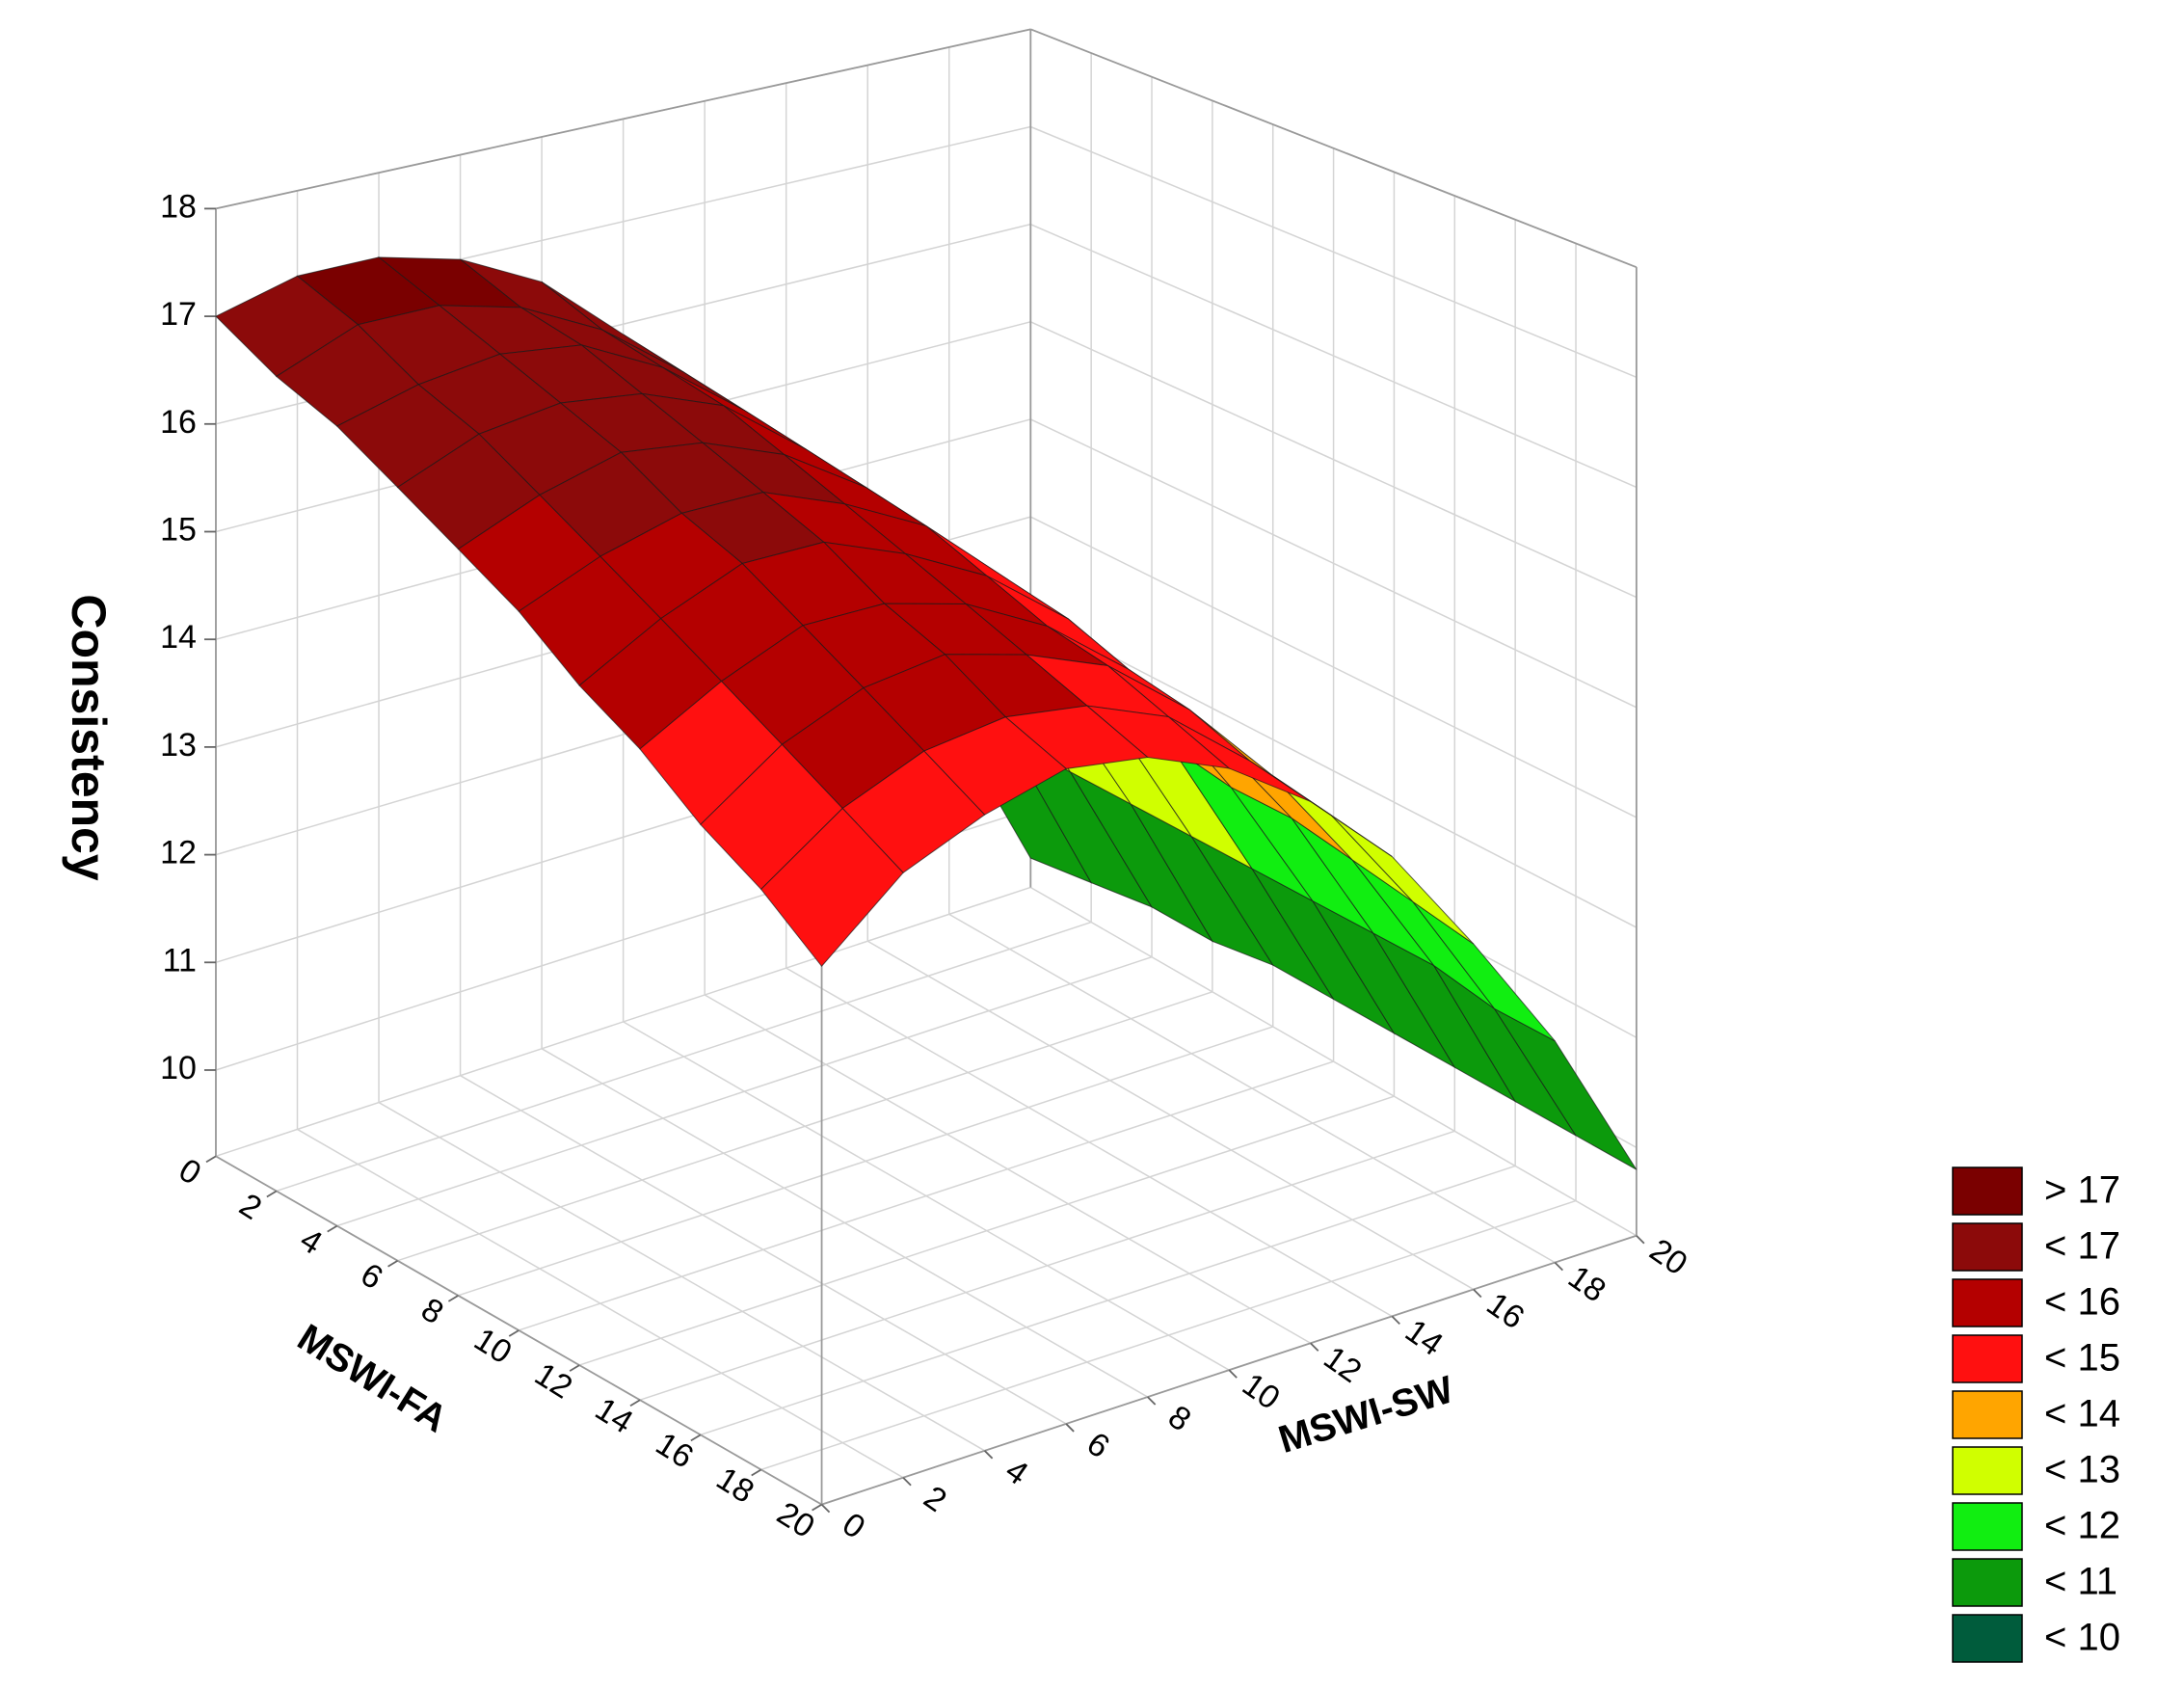 The width and height of the screenshot is (2184, 1689). What do you see at coordinates (180, 960) in the screenshot?
I see `z-tick-label: 11` at bounding box center [180, 960].